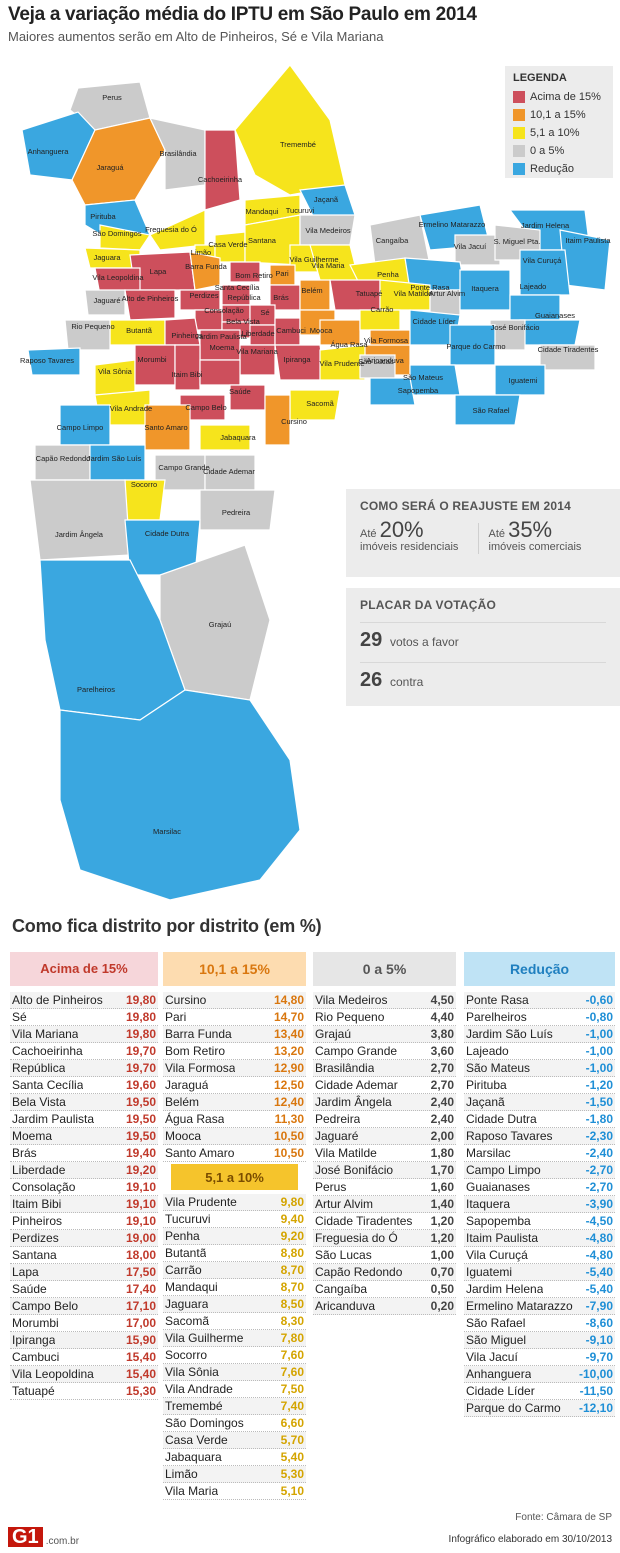 This screenshot has height=1553, width=620. Describe the element at coordinates (45, 1034) in the screenshot. I see `district-name: Vila Mariana` at that location.